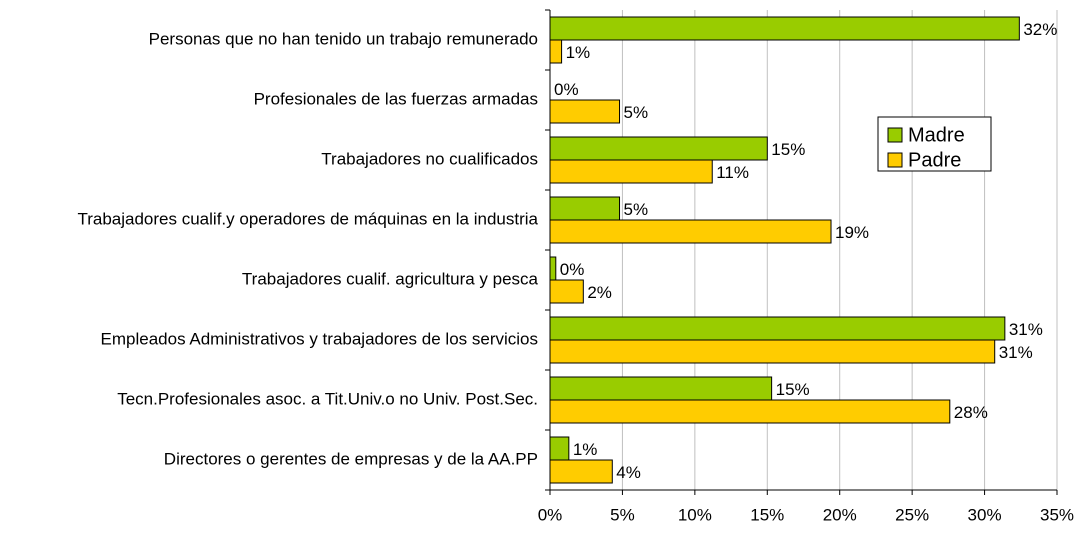 Image resolution: width=1083 pixels, height=533 pixels. What do you see at coordinates (695, 514) in the screenshot?
I see `x-tick-label: 10%` at bounding box center [695, 514].